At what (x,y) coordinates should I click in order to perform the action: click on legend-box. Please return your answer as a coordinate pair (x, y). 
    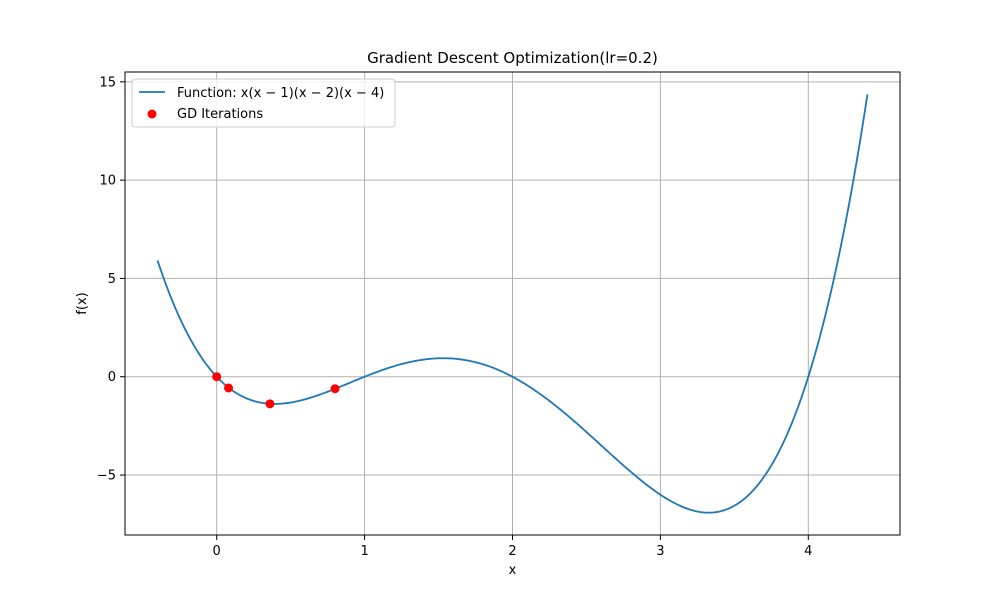
    Looking at the image, I should click on (263, 103).